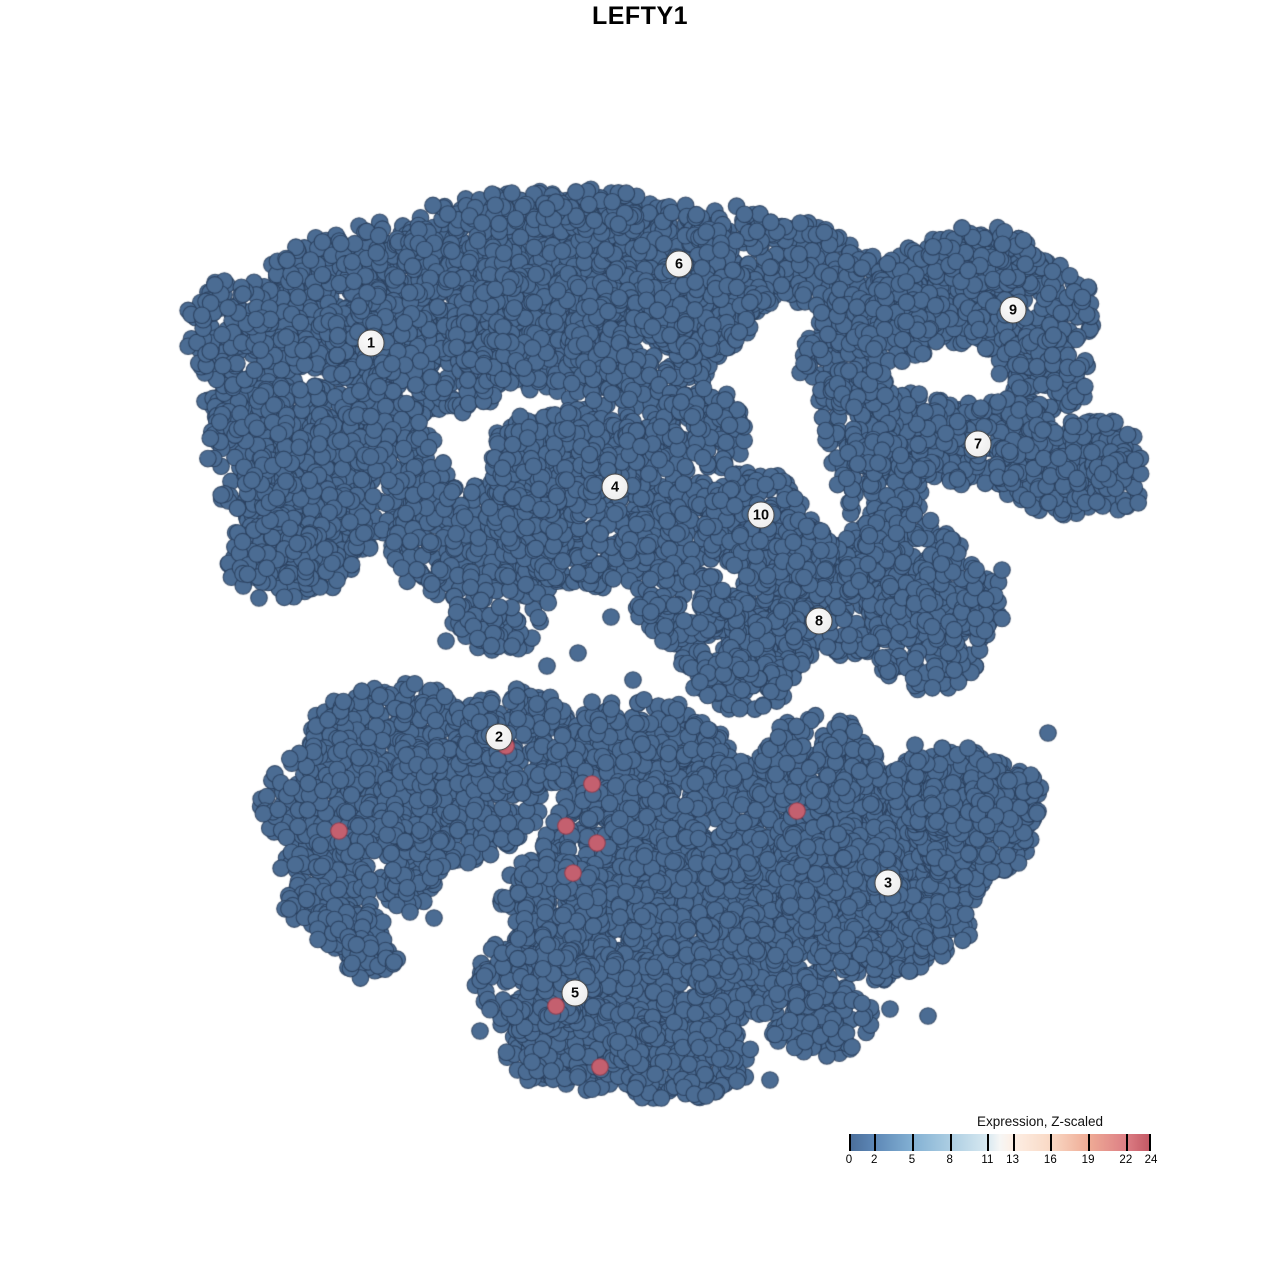 Image resolution: width=1280 pixels, height=1280 pixels. I want to click on legend-title: Expression, Z-scaled, so click(1040, 1121).